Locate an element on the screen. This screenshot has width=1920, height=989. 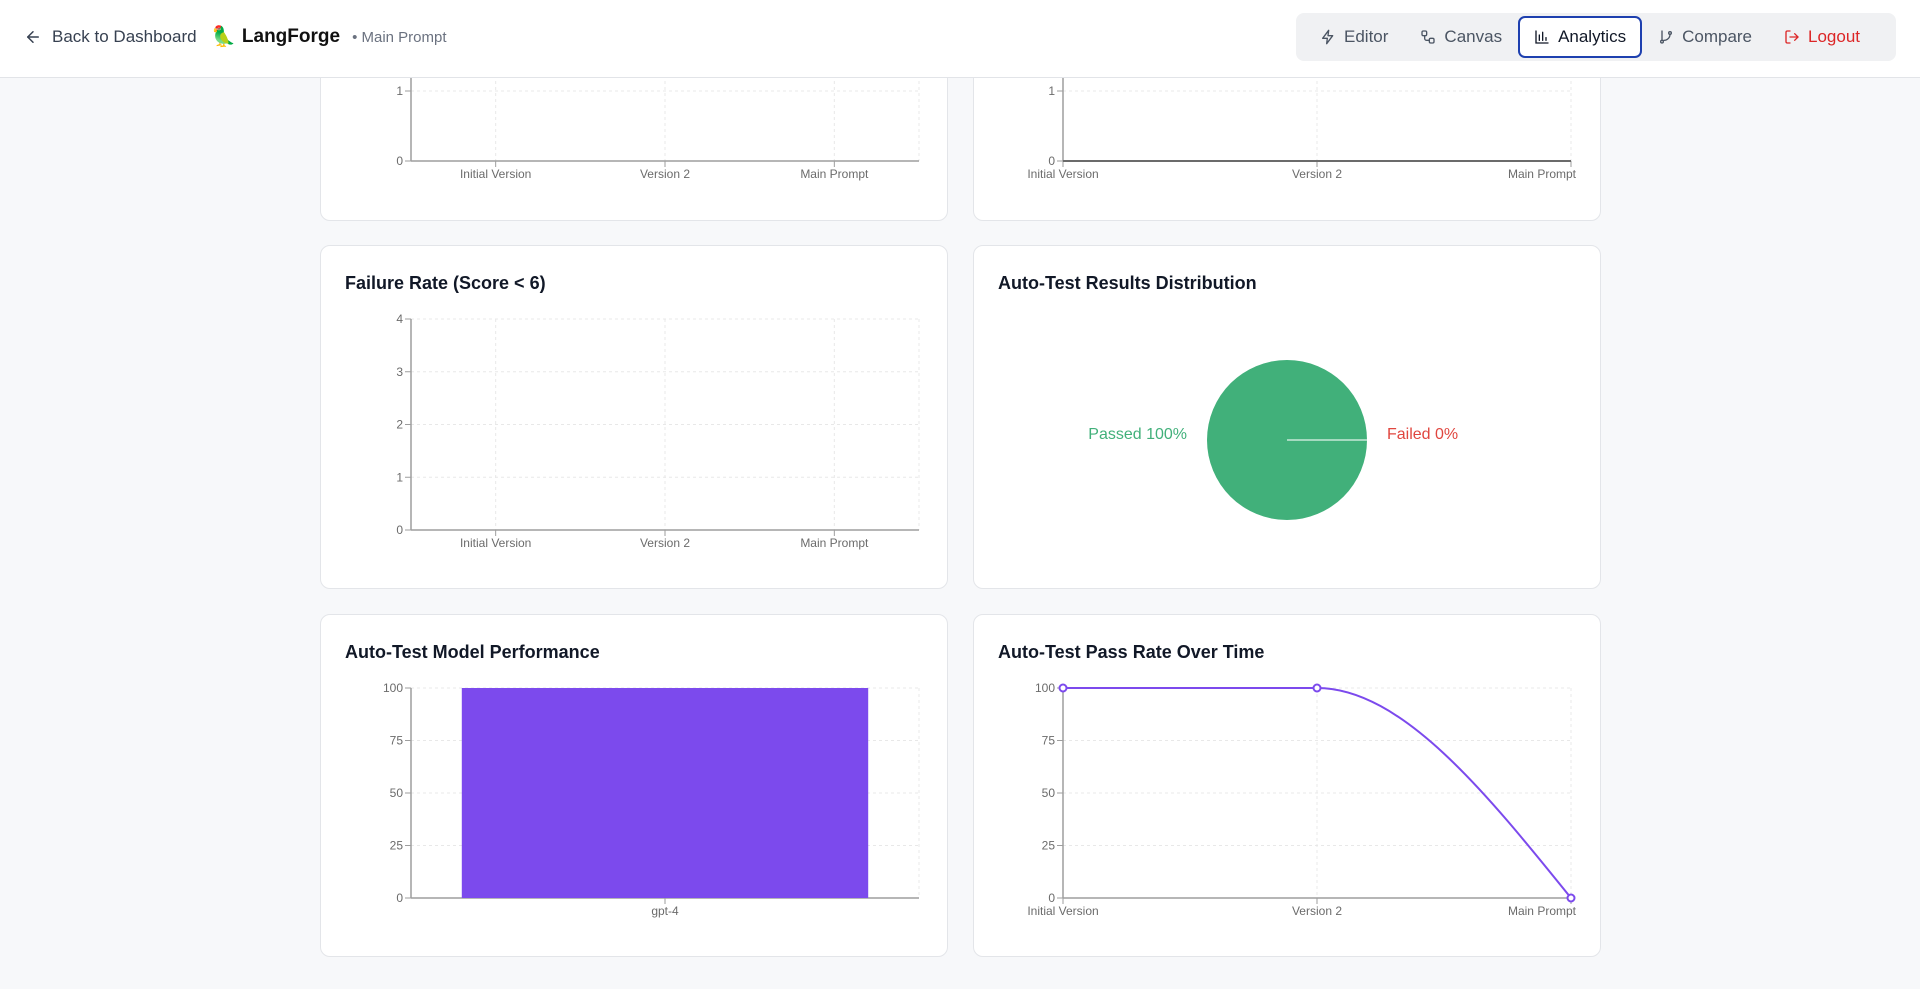
failure-rate-chart: 0 1 2 3 4 Initial Version Version 2 Main Prompt is located at coordinates (658, 431).